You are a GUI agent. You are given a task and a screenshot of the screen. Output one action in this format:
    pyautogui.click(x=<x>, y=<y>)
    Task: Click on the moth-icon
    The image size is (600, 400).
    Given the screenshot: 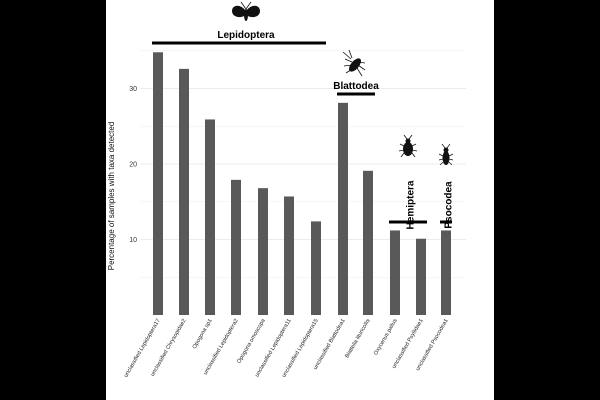 What is the action you would take?
    pyautogui.click(x=246, y=11)
    